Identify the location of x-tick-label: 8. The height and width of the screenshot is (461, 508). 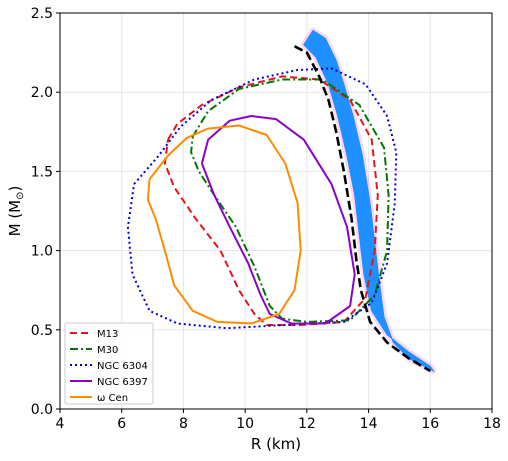
(183, 424).